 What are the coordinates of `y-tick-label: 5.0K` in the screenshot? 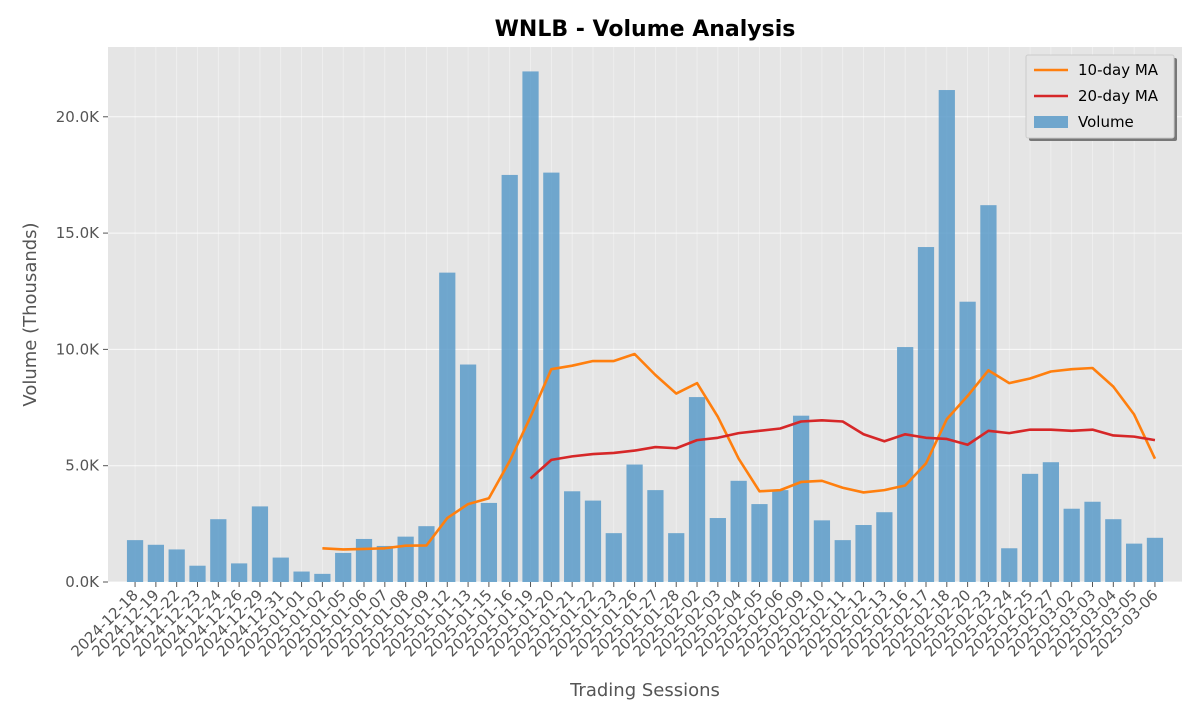 It's located at (82, 466).